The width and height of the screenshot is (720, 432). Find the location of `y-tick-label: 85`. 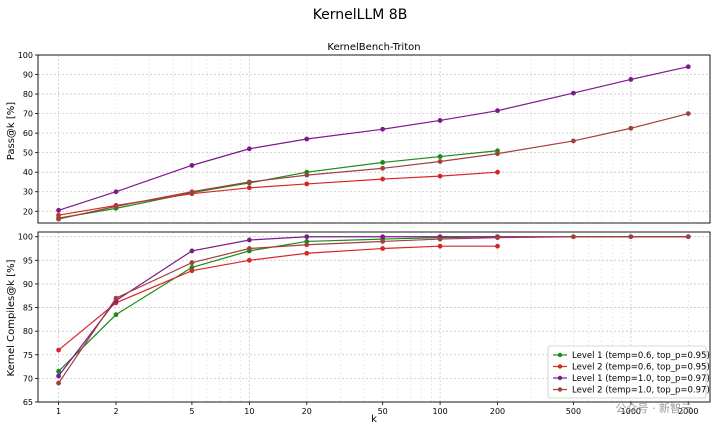

y-tick-label: 85 is located at coordinates (28, 308).